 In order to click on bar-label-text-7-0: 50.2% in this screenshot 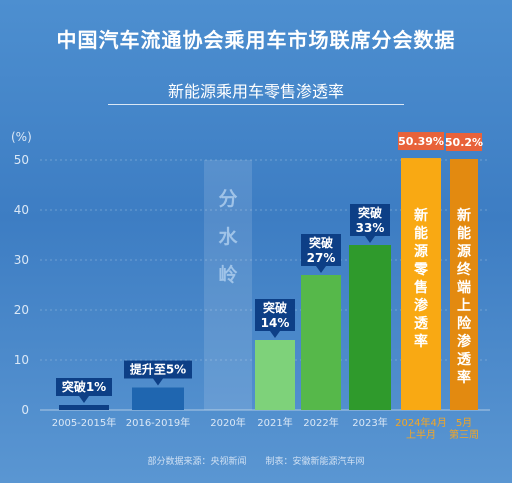, I will do `click(464, 142)`.